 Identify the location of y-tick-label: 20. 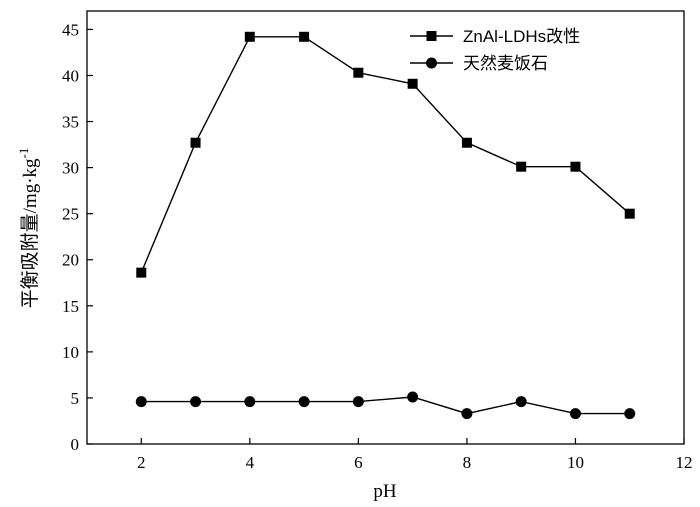
(70, 260).